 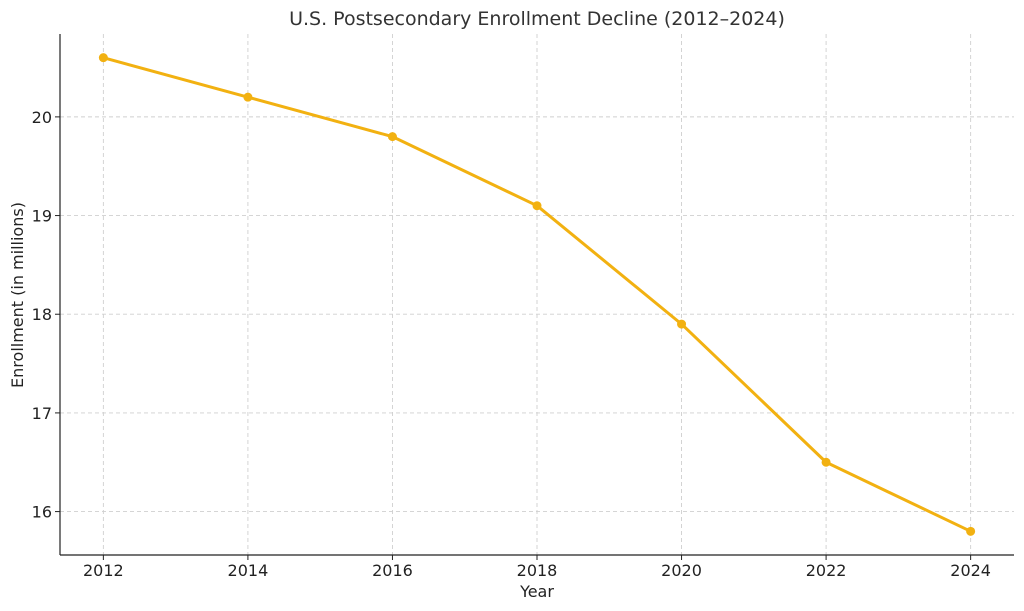 What do you see at coordinates (103, 570) in the screenshot?
I see `x-tick-label: 2012` at bounding box center [103, 570].